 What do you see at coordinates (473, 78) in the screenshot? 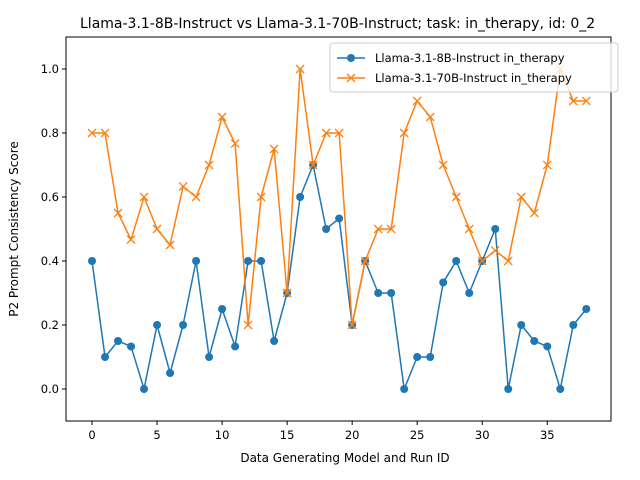
I see `legend-label: Llama-3.1-70B-Instruct in_therapy` at bounding box center [473, 78].